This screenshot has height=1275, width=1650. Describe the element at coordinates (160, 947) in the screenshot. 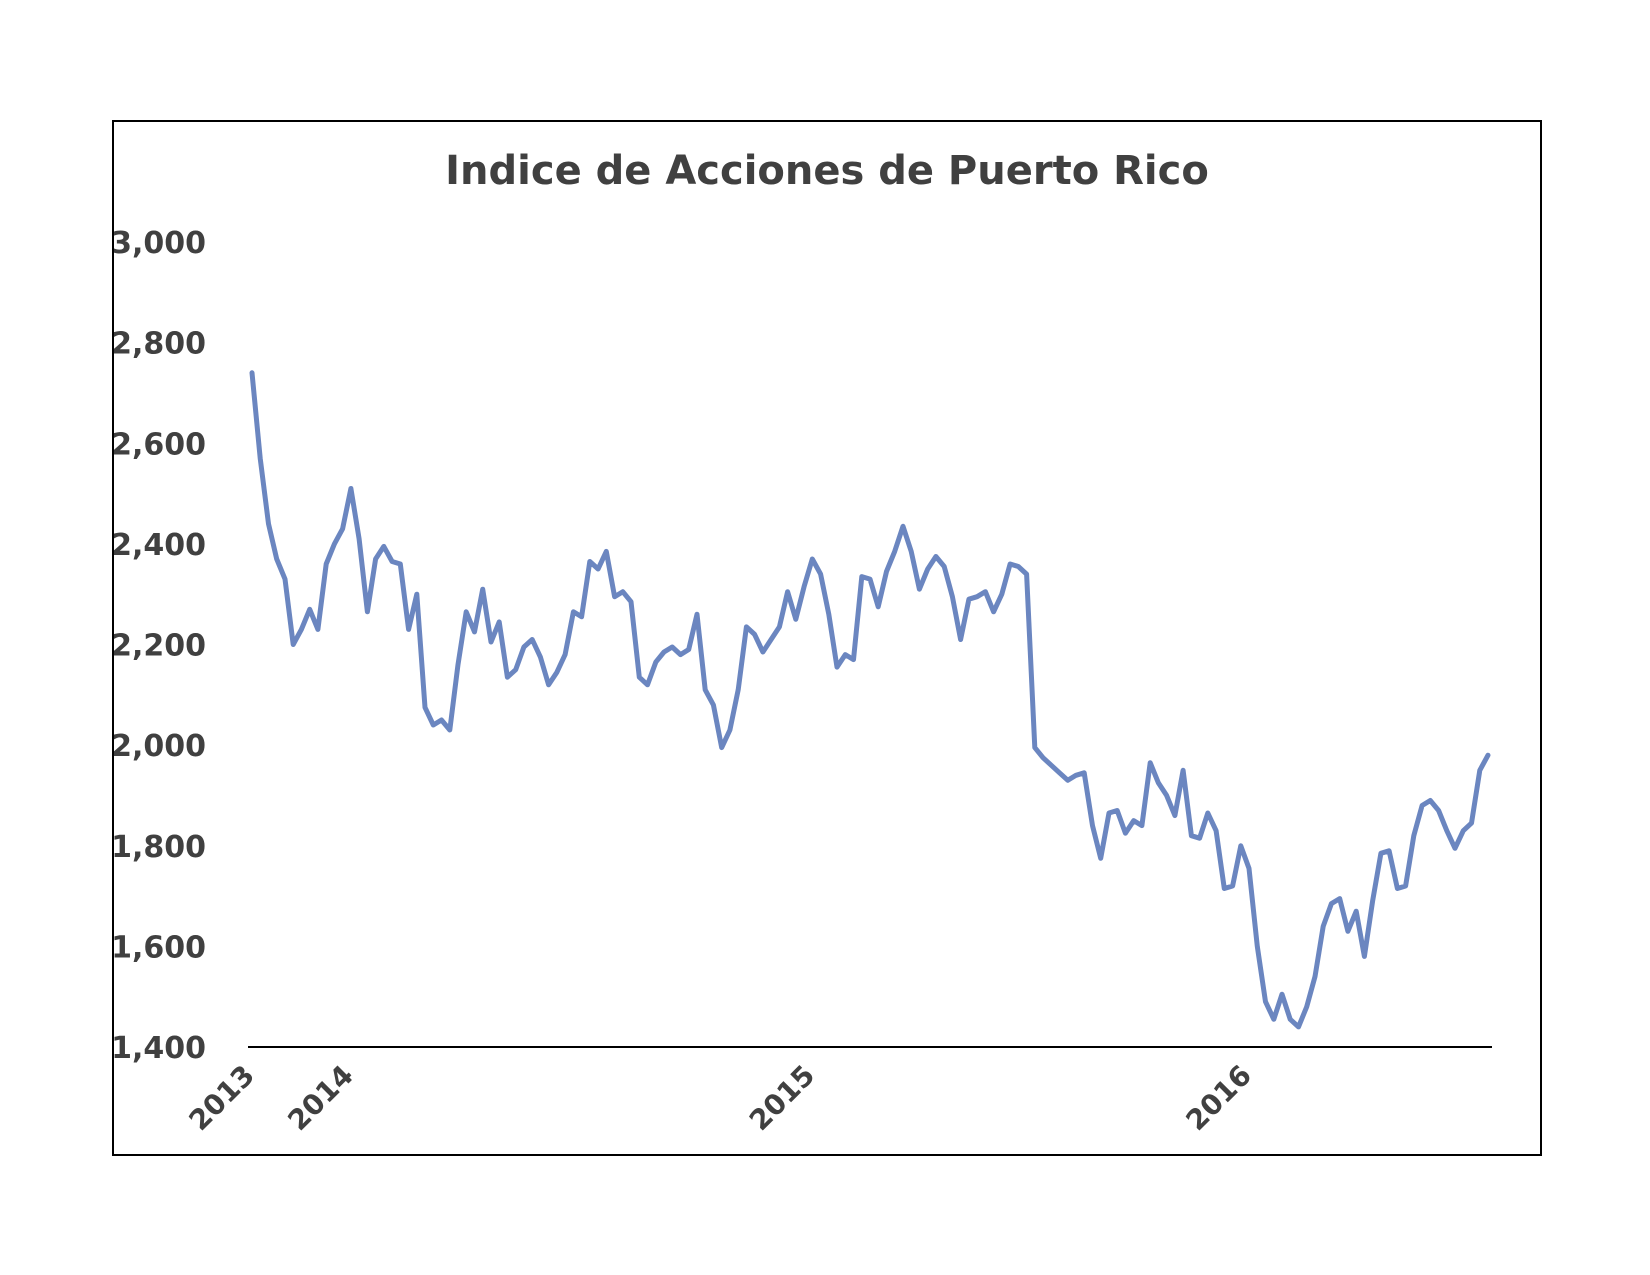

I see `y-tick-label: 1,600` at that location.